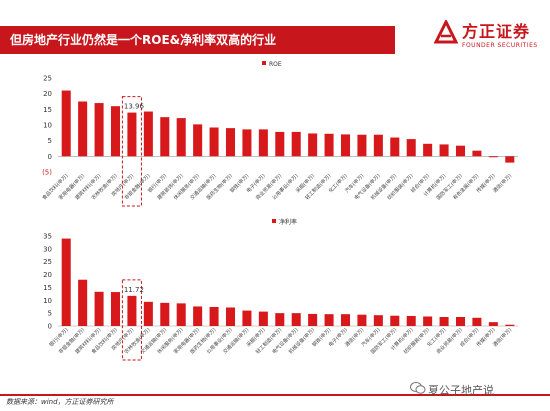 This screenshot has width=550, height=411. Describe the element at coordinates (461, 390) in the screenshot. I see `watermark-text: 夏公子地产说` at that location.